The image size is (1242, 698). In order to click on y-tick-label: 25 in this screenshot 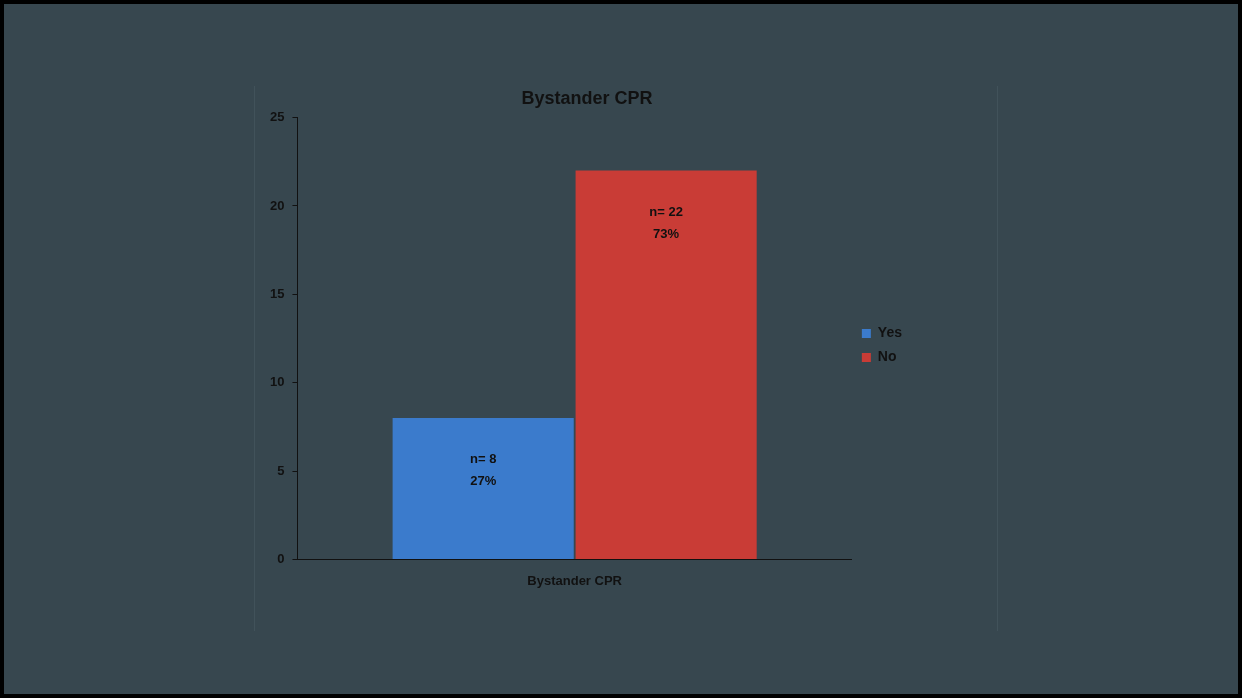, I will do `click(277, 117)`.